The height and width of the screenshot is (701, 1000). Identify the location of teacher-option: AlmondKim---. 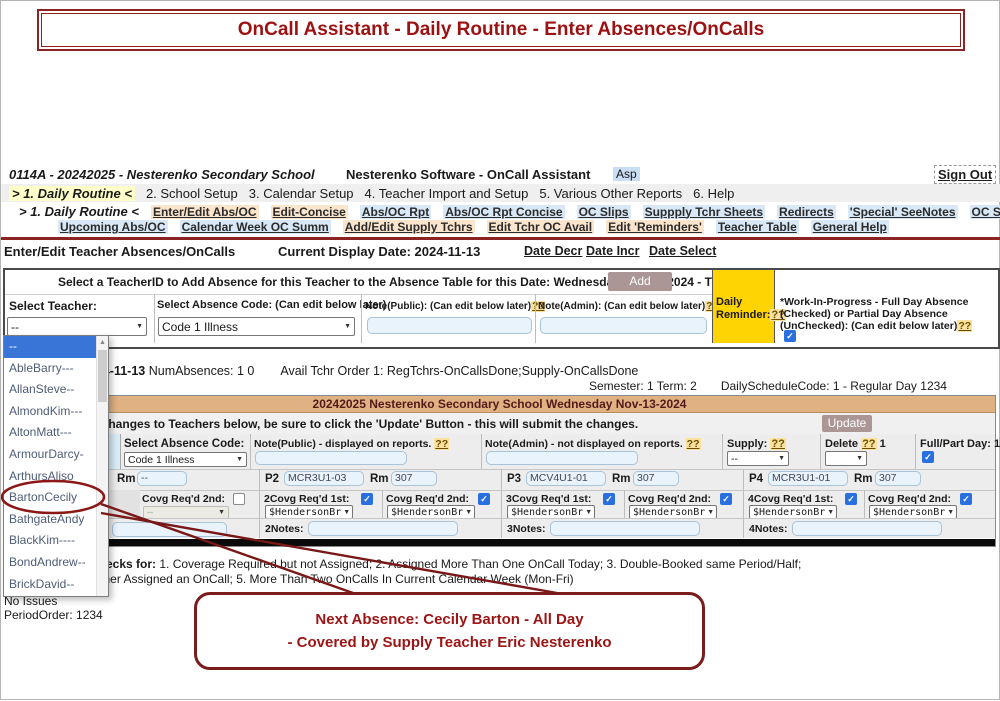
(46, 410).